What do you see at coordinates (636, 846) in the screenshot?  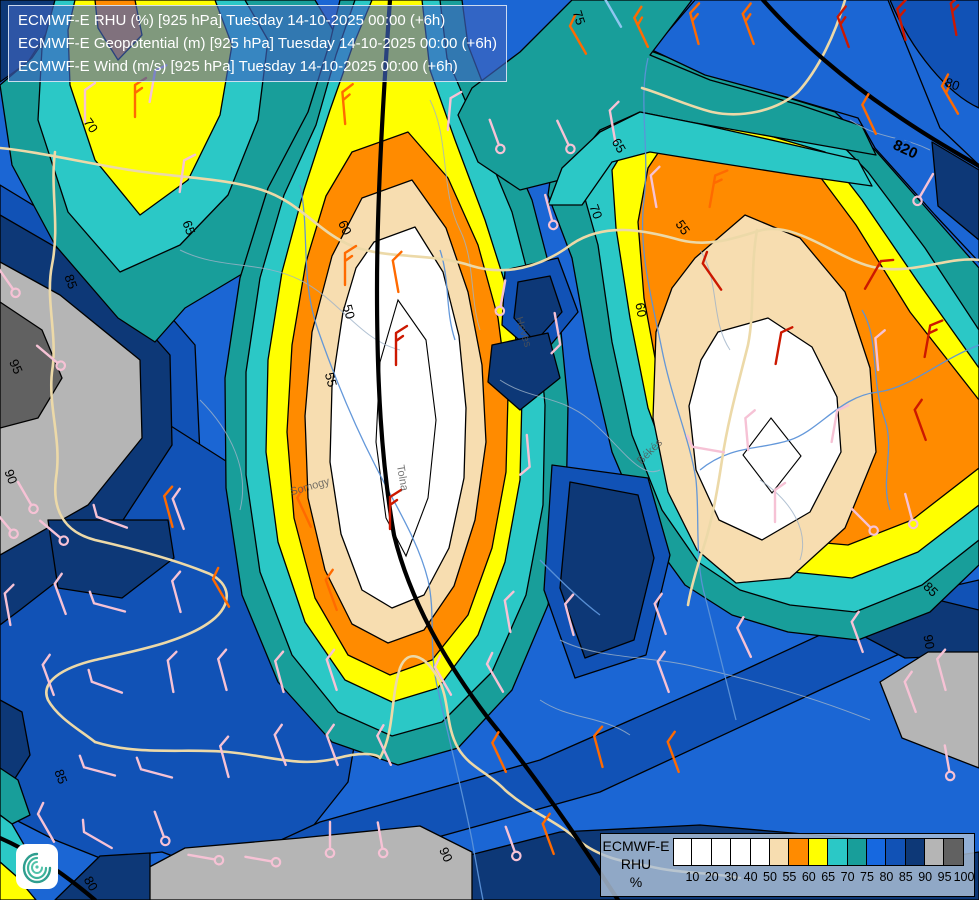 I see `legend-model-label: ECMWF-E` at bounding box center [636, 846].